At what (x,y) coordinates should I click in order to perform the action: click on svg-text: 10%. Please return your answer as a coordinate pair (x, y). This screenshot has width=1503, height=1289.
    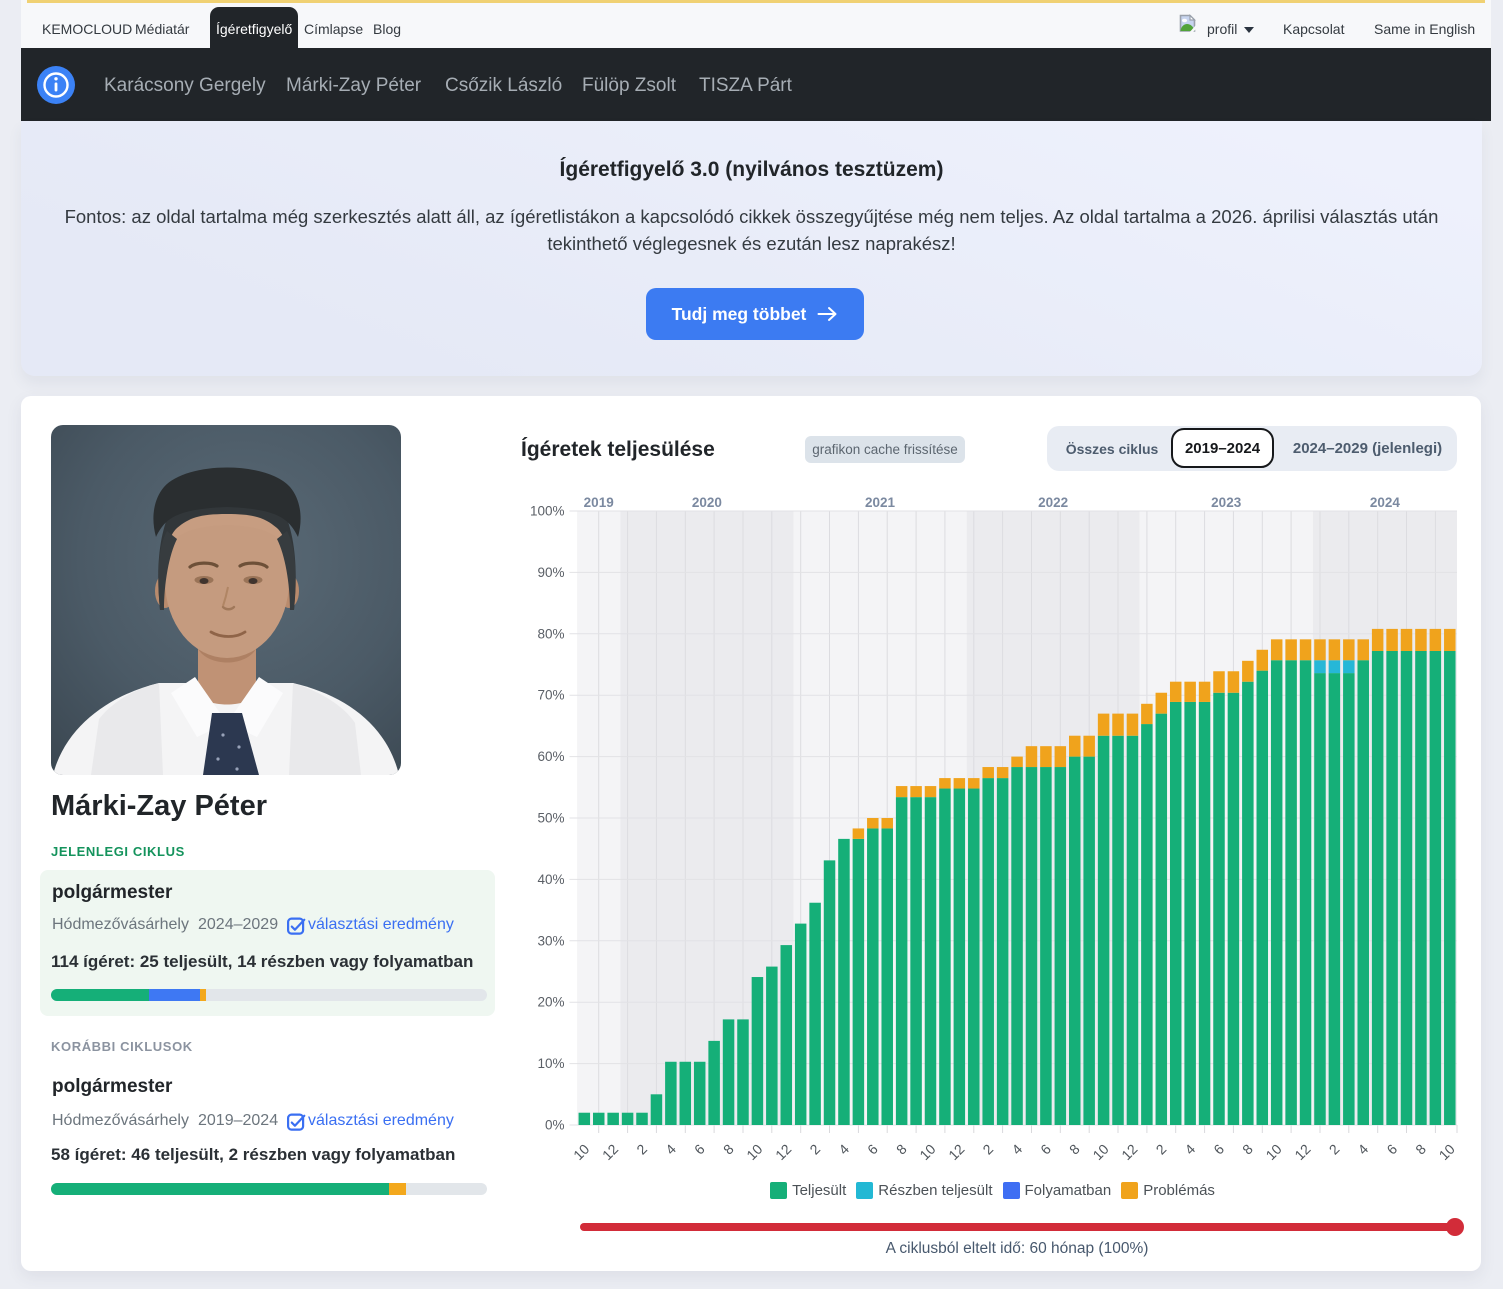
    Looking at the image, I should click on (550, 1063).